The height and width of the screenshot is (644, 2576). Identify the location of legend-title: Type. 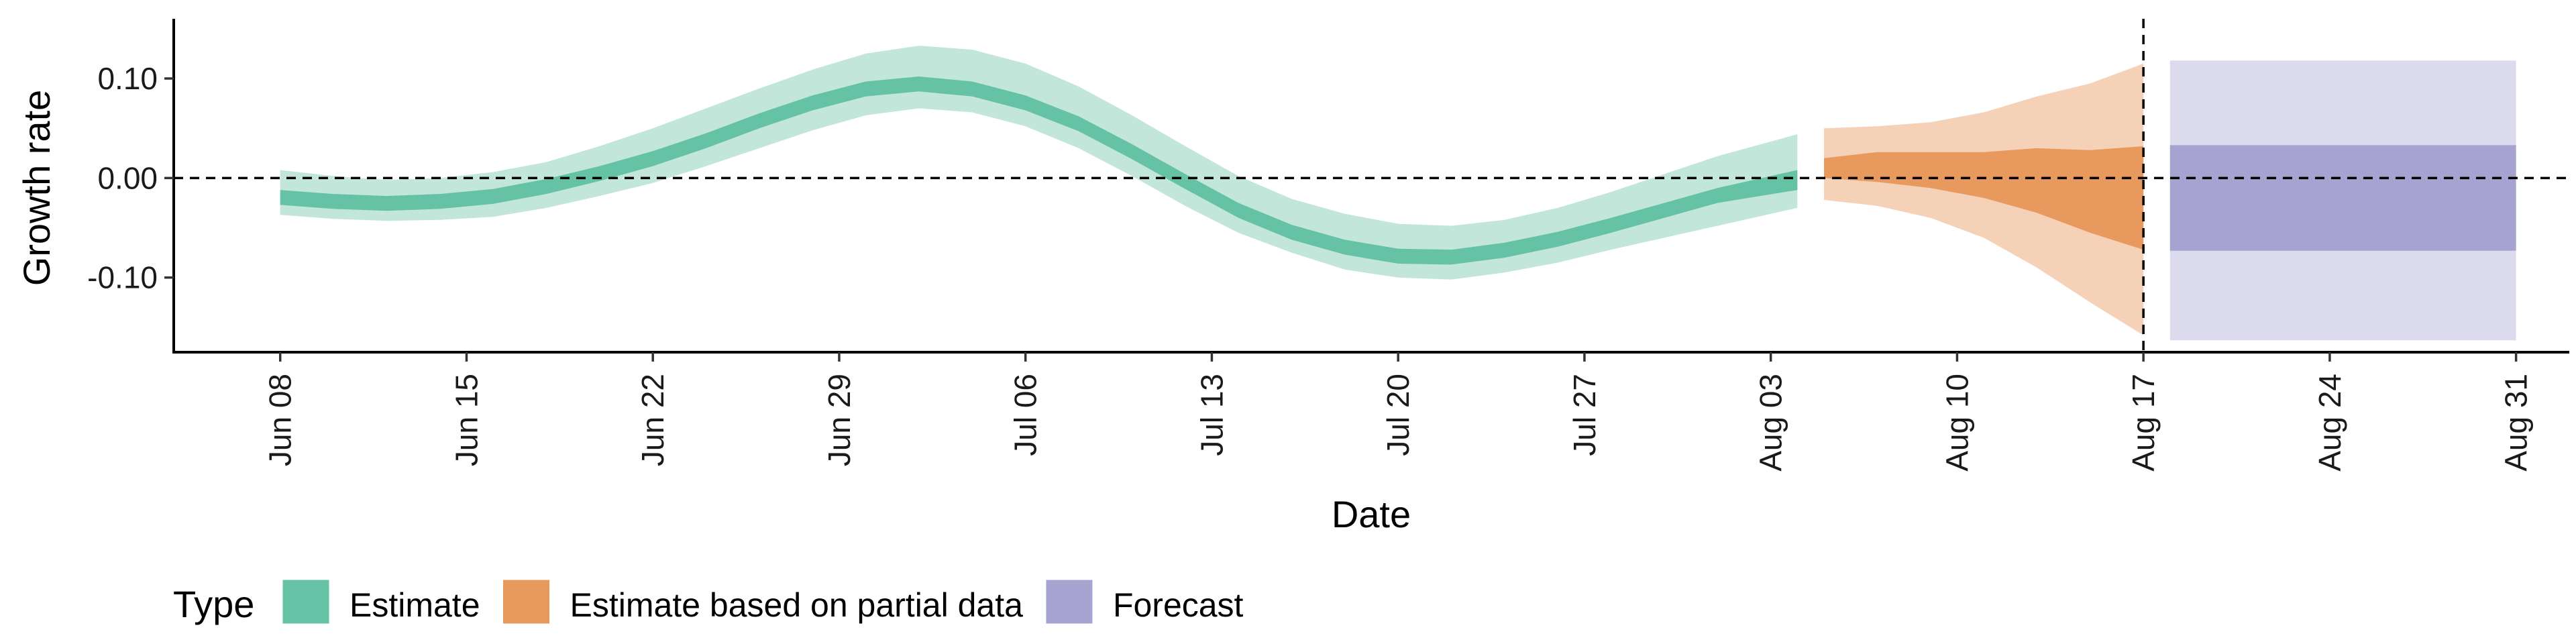
(213, 604).